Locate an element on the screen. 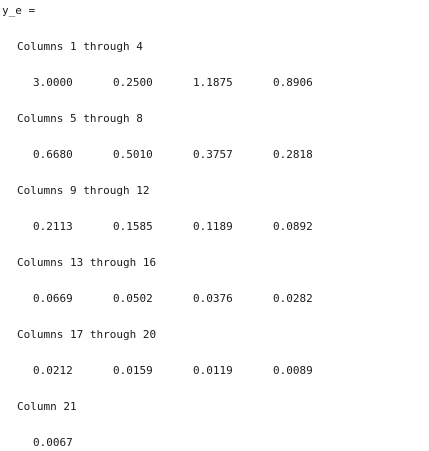 This screenshot has width=429, height=451. value-cell: 0.2113 is located at coordinates (53, 226).